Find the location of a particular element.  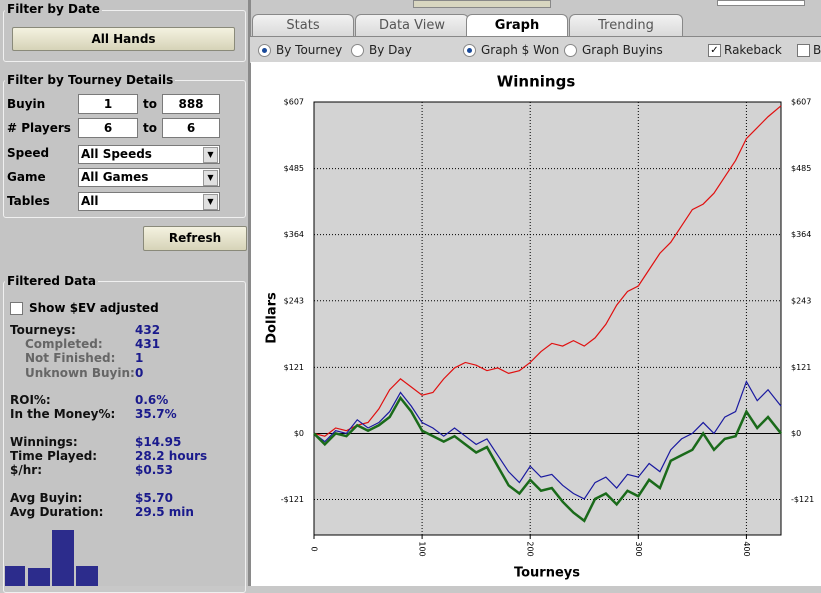

radio-label: Graph $ Won is located at coordinates (520, 50).